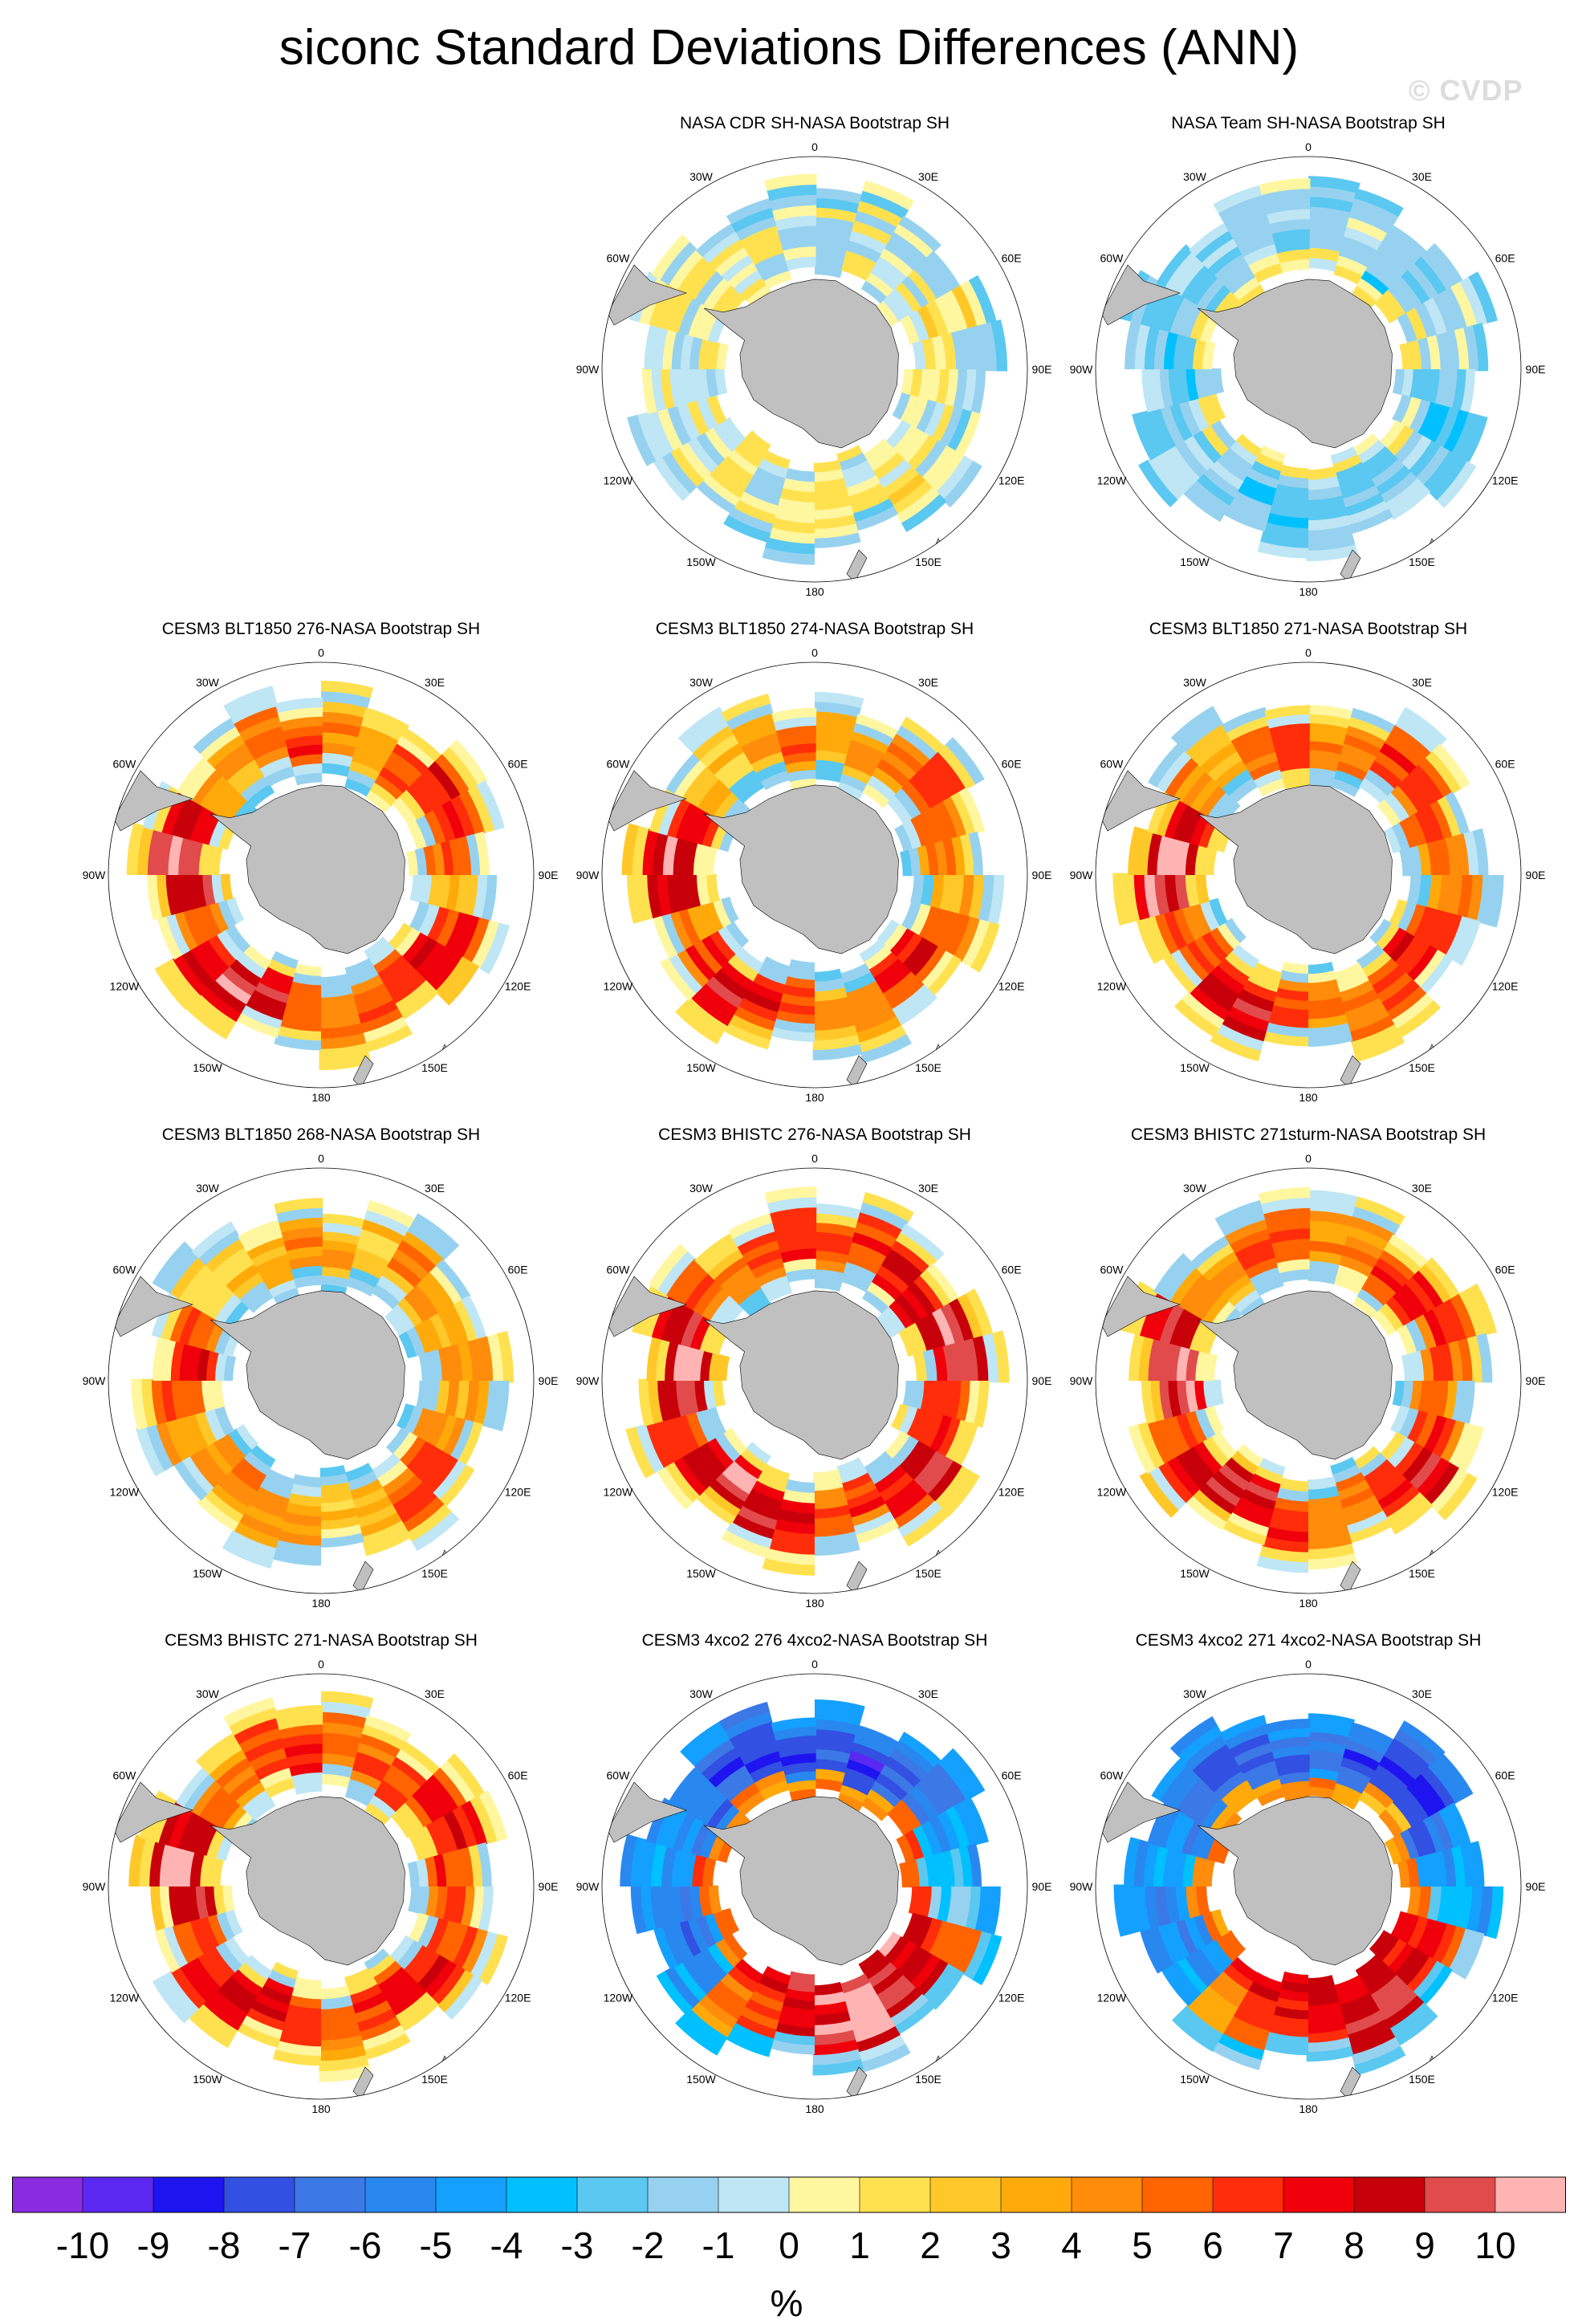  Describe the element at coordinates (786, 2303) in the screenshot. I see `colorbar-unit: %` at that location.